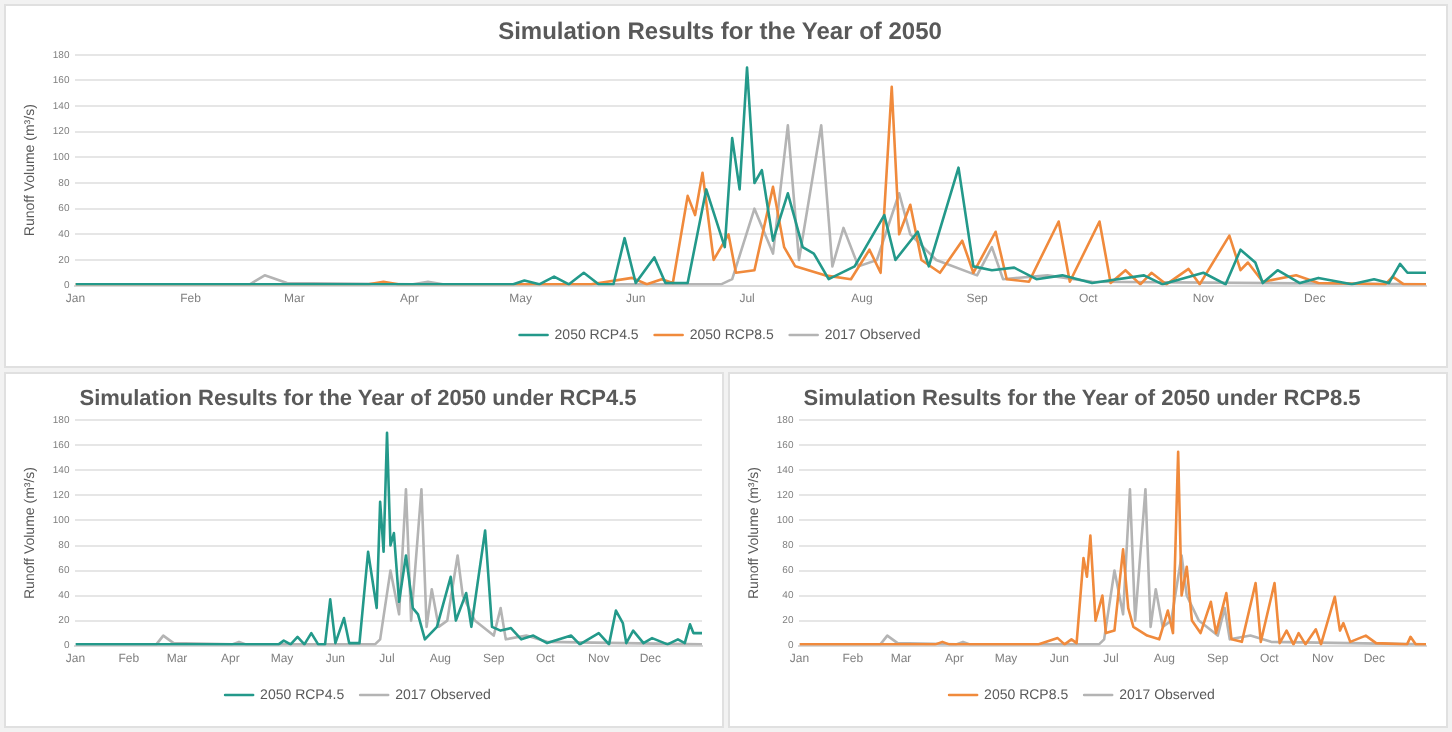  Describe the element at coordinates (358, 399) in the screenshot. I see `chart-title: Simulation Results for the Year of 2050 under RCP4.5` at that location.